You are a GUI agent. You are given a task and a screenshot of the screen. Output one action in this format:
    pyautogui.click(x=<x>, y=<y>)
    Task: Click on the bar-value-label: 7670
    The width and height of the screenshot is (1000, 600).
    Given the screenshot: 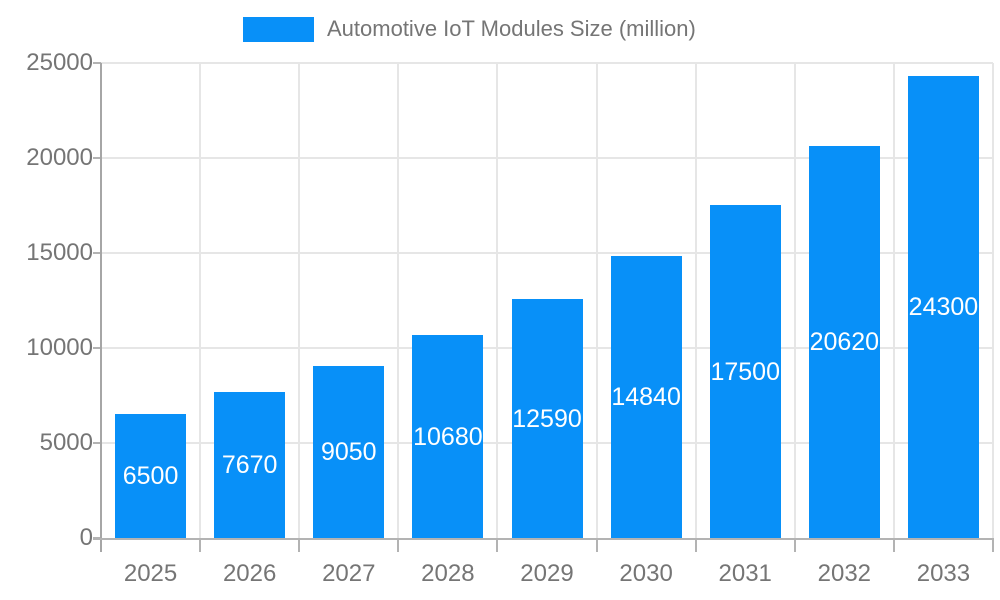 What is the action you would take?
    pyautogui.click(x=249, y=465)
    